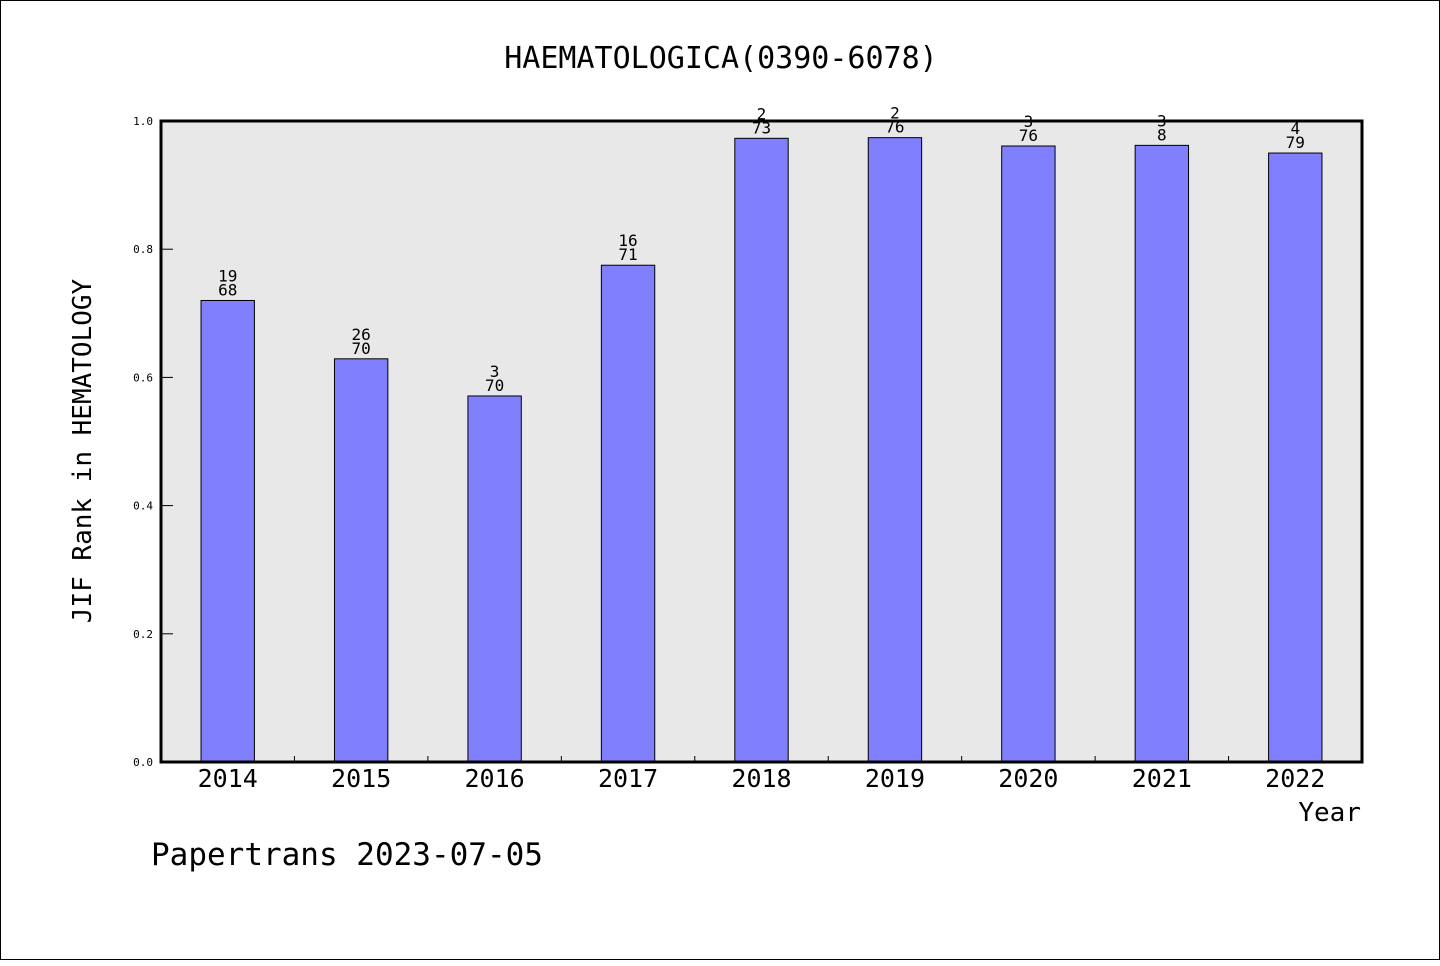  Describe the element at coordinates (143, 506) in the screenshot. I see `y-tick-label: 0.4` at that location.